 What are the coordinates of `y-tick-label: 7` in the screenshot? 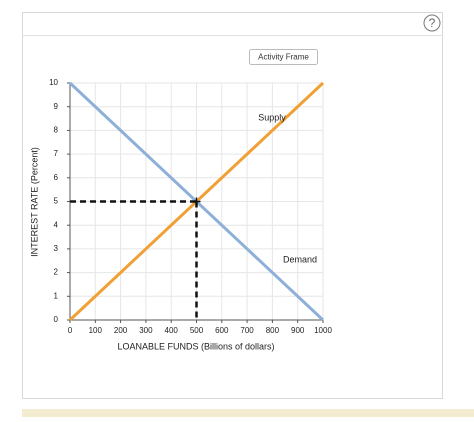 It's located at (56, 153).